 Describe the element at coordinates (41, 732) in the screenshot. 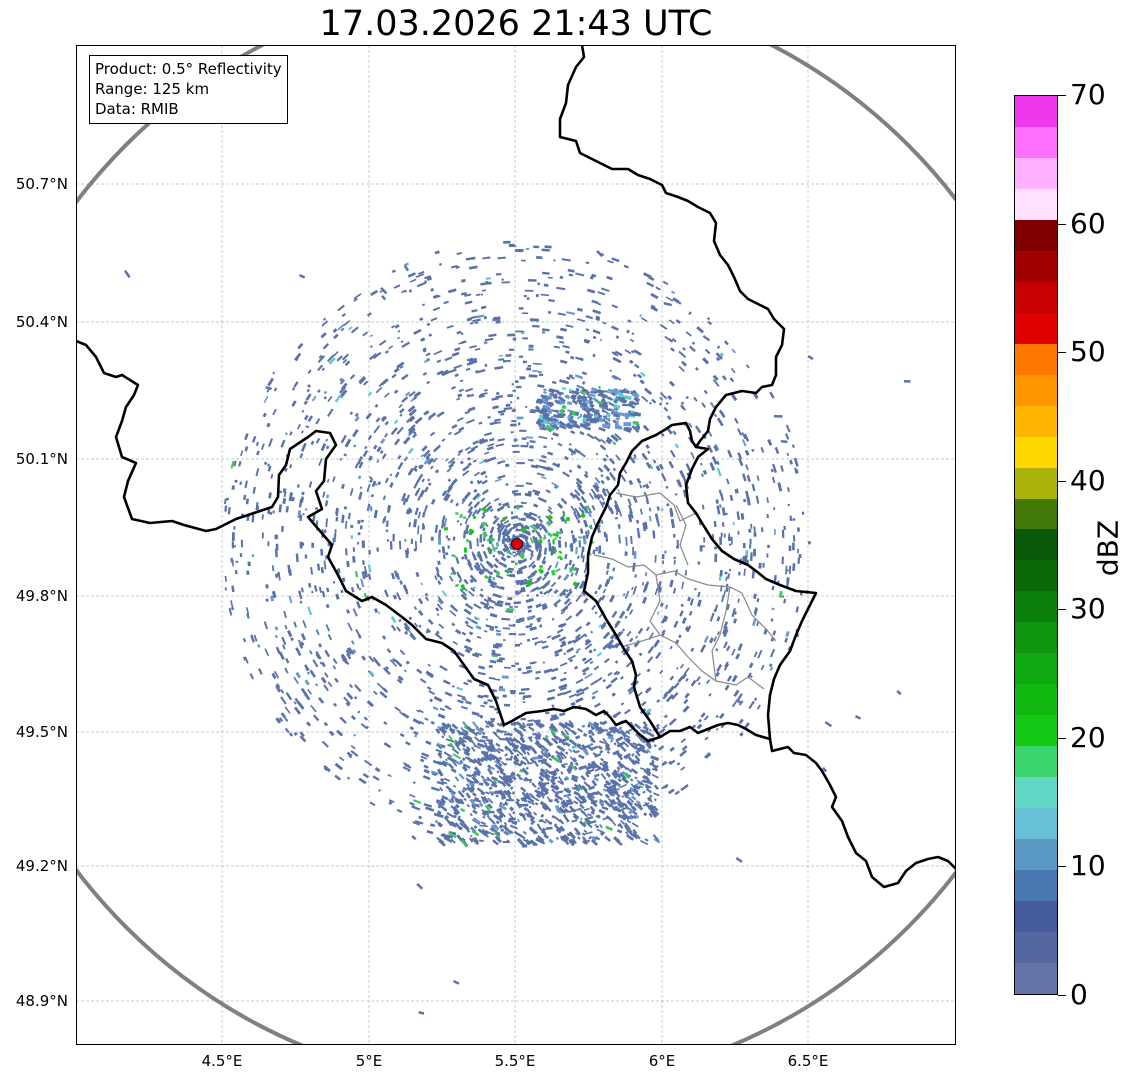

I see `lat-label-49.5: 49.5°N` at that location.